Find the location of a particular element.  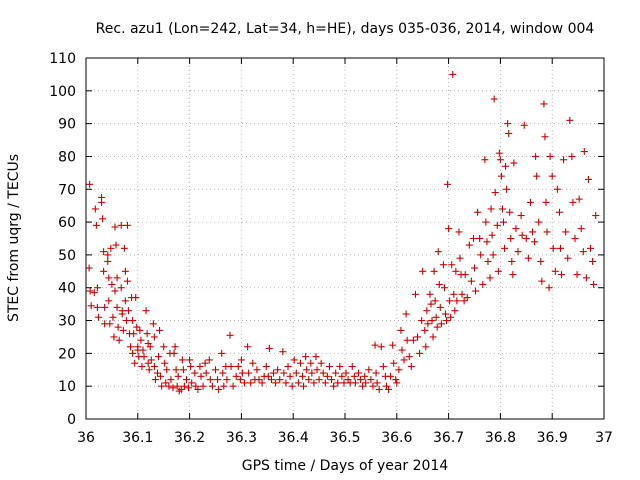

x-tick-label: 36.4 is located at coordinates (293, 438).